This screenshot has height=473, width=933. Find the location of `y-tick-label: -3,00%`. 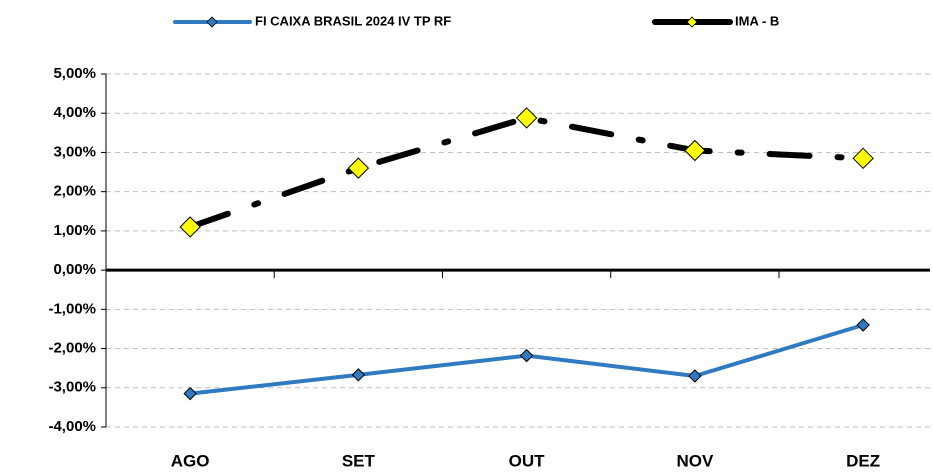

y-tick-label: -3,00% is located at coordinates (72, 387).